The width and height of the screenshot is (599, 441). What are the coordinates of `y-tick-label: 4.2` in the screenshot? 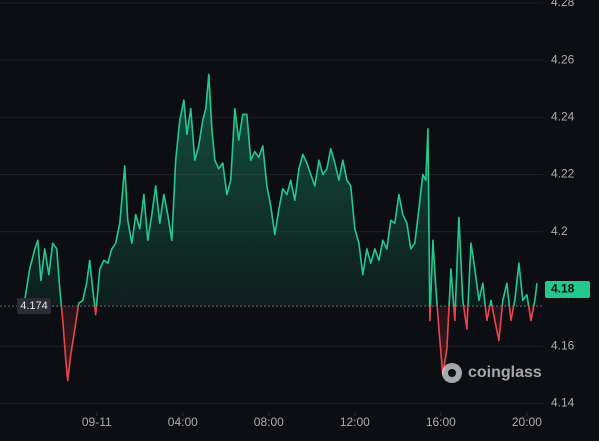 It's located at (559, 231).